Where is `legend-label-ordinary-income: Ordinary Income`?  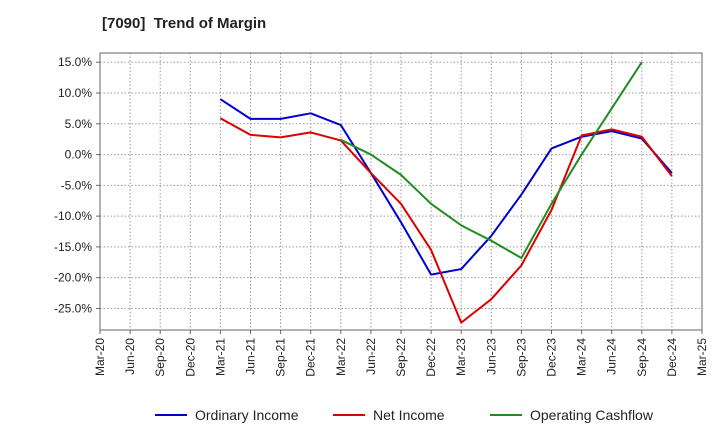 legend-label-ordinary-income: Ordinary Income is located at coordinates (247, 415).